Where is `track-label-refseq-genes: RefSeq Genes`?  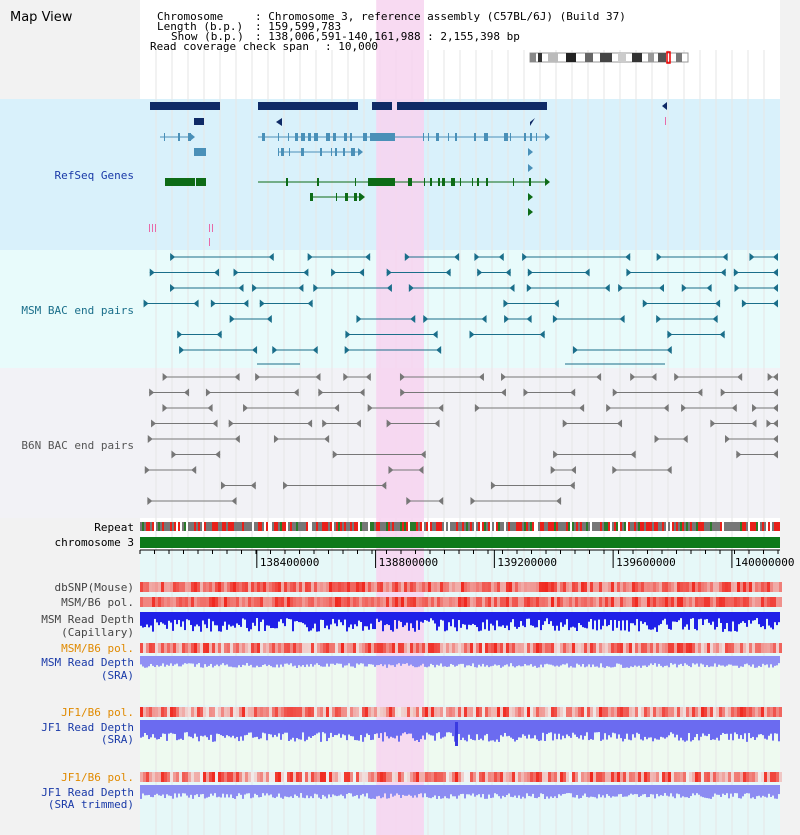 track-label-refseq-genes: RefSeq Genes is located at coordinates (94, 175).